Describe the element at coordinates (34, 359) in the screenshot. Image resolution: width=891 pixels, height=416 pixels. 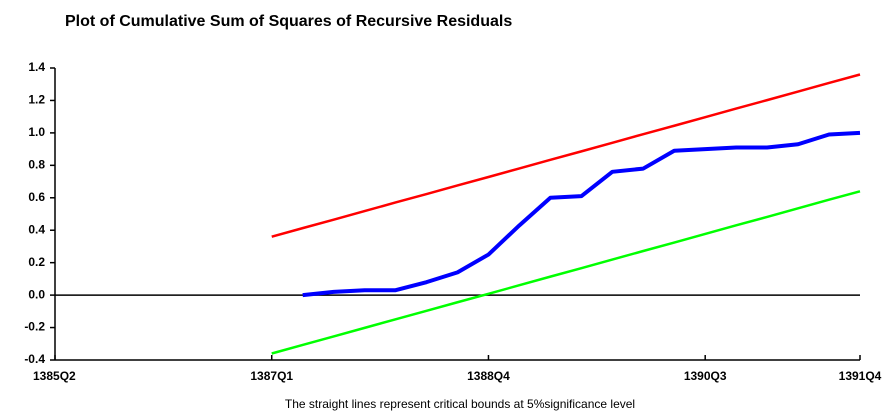
I see `y-tick-label: -0.4` at that location.